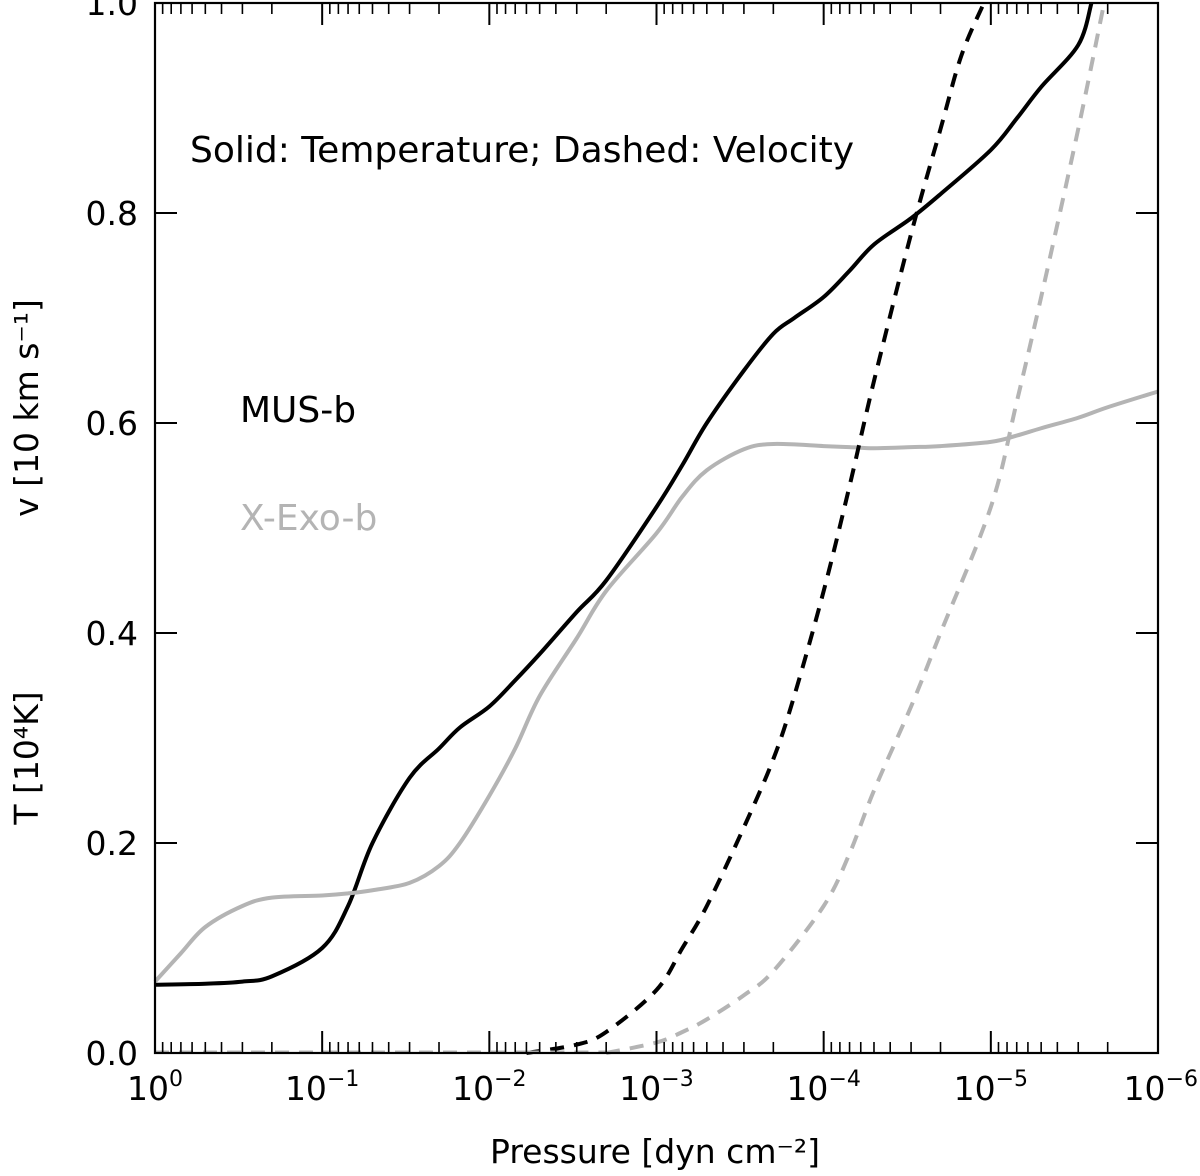 The image size is (1200, 1176). I want to click on y-axis-titles: T [10⁴K] v [10 km s⁻¹], so click(26, 562).